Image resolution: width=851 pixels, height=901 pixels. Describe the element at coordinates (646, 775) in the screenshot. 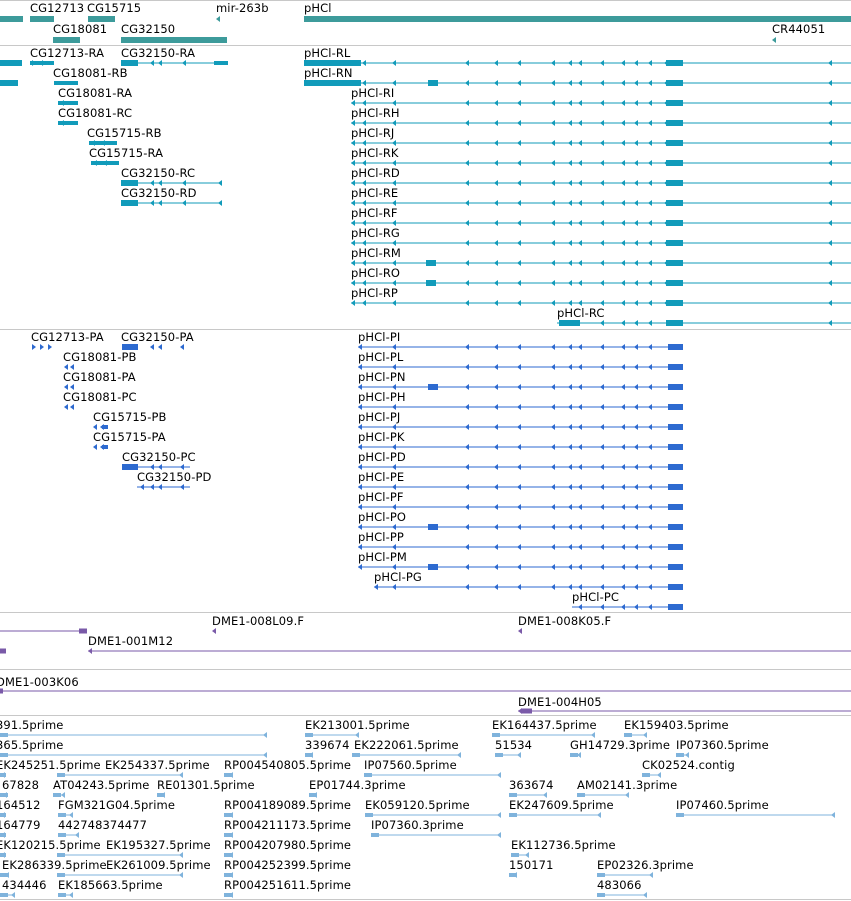

I see `est-ck02524-contig-exon-block` at that location.